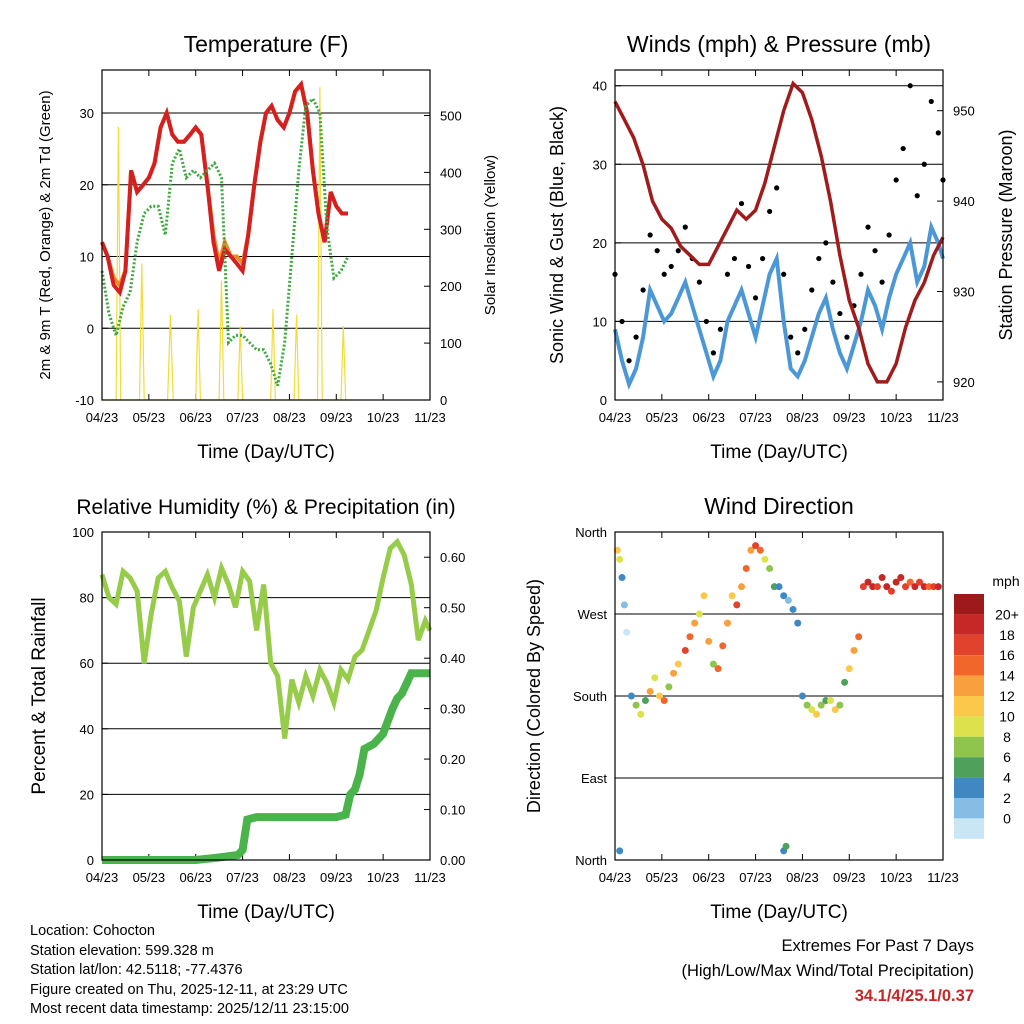  I want to click on extremes-subtitle: (High/Low/Max Wind/Total Precipitation), so click(827, 971).